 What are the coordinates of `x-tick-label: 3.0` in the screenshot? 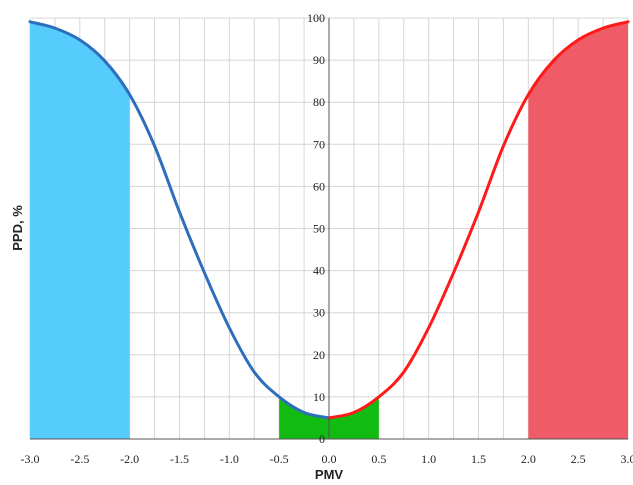 It's located at (627, 459).